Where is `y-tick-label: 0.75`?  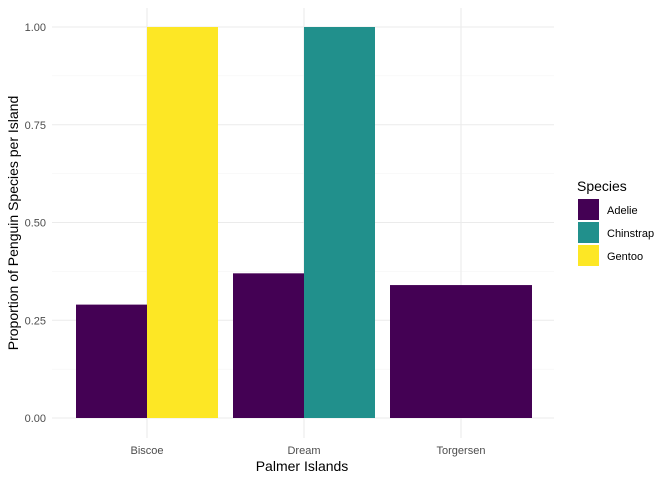
y-tick-label: 0.75 is located at coordinates (35, 126).